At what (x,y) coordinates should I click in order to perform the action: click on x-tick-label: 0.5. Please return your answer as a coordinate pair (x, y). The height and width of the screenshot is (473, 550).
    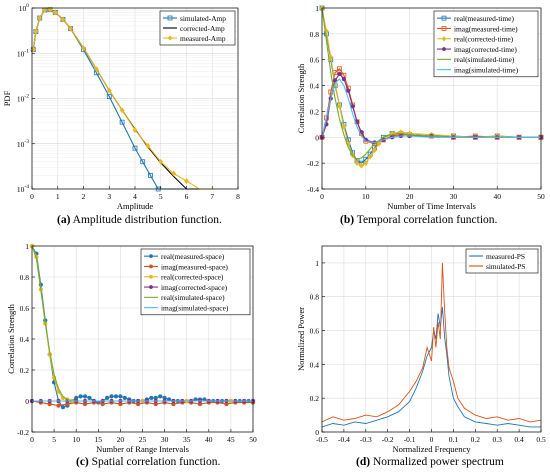
    Looking at the image, I should click on (541, 439).